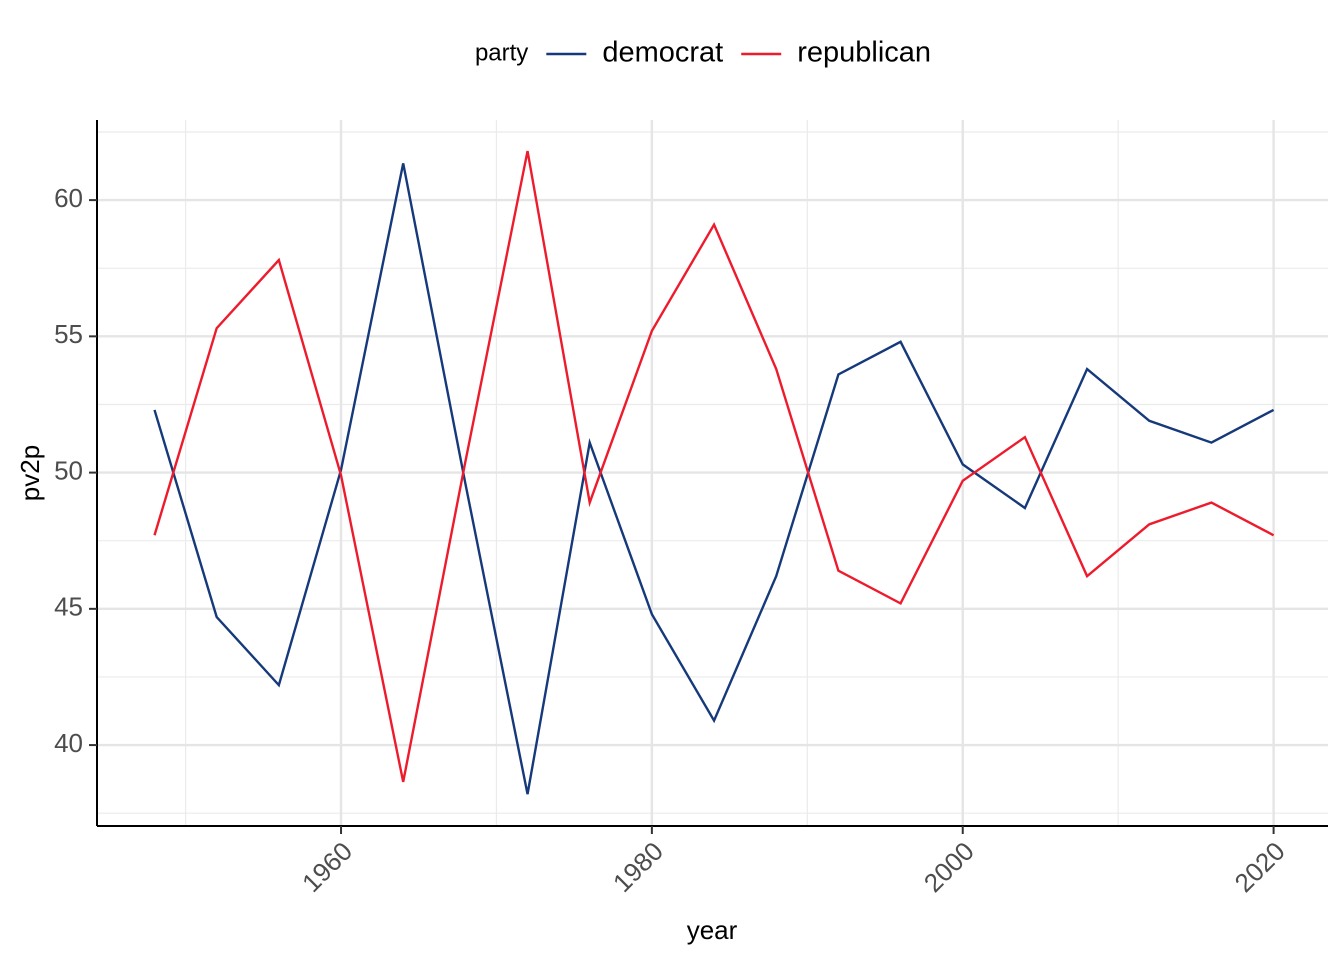 This screenshot has height=960, width=1344. I want to click on x-axis-title: year, so click(712, 930).